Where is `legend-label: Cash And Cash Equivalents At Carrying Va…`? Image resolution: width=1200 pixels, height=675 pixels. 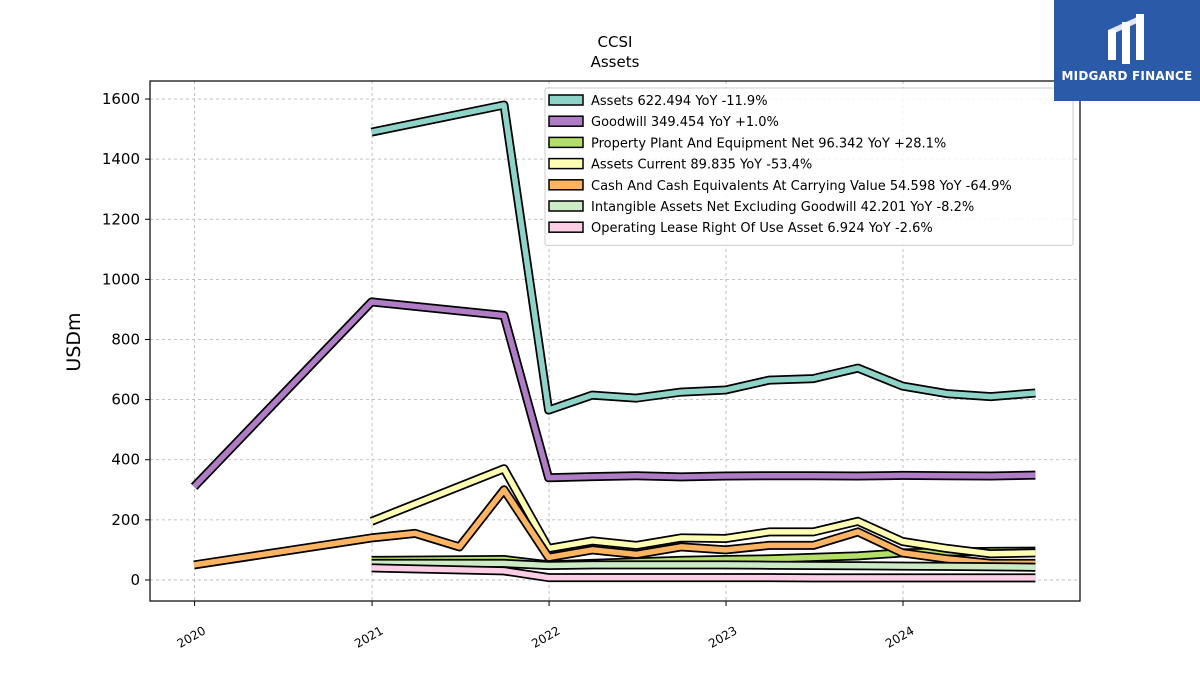 legend-label: Cash And Cash Equivalents At Carrying Va… is located at coordinates (801, 186).